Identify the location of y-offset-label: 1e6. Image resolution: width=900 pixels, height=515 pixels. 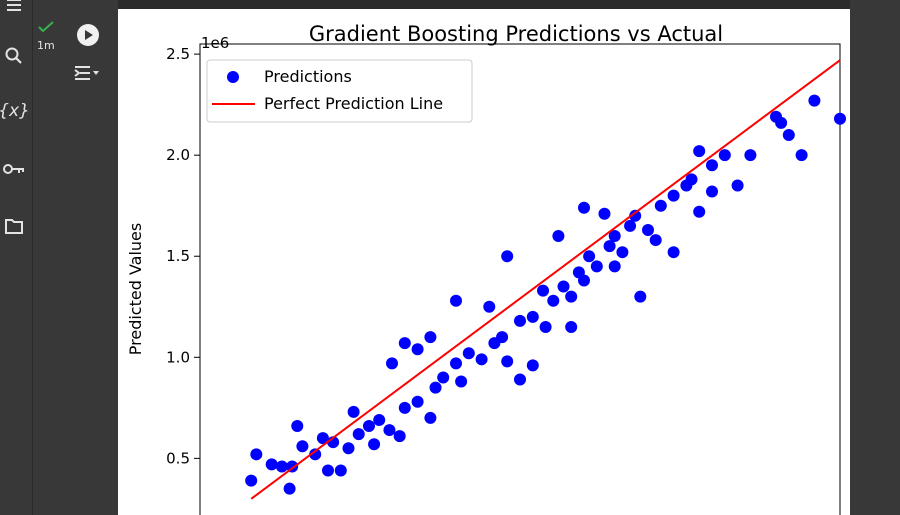
(215, 43).